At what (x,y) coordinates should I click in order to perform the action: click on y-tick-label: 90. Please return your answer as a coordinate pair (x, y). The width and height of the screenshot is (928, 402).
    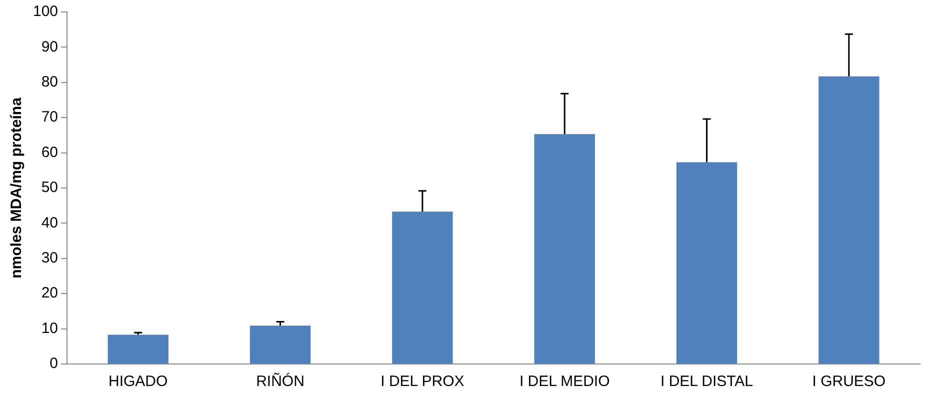
    Looking at the image, I should click on (49, 47).